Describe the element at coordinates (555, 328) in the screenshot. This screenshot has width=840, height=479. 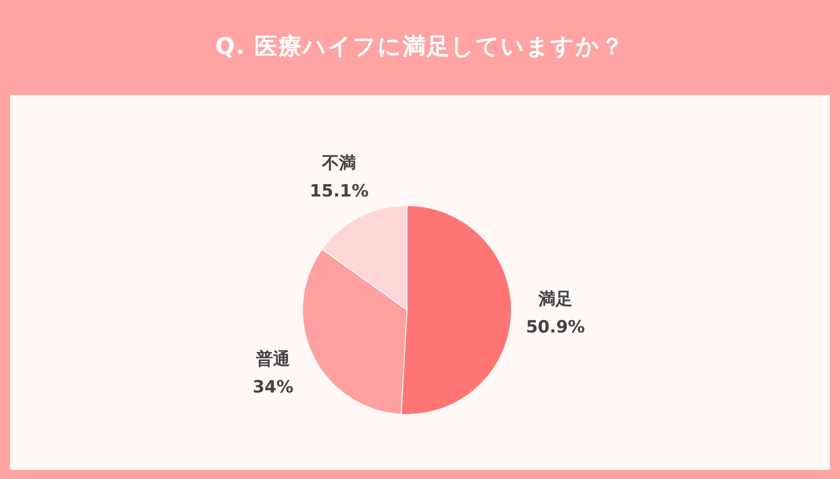
I see `data-label: 50.9%` at that location.